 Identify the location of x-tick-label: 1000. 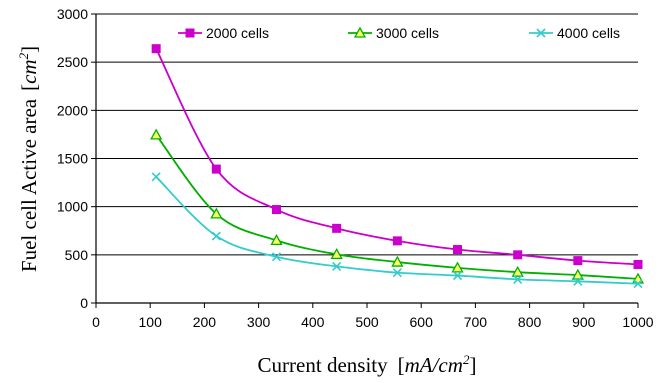
(637, 322).